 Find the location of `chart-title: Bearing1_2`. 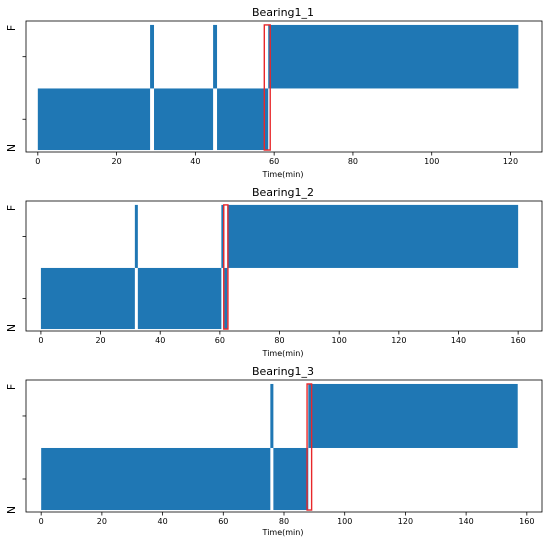

chart-title: Bearing1_2 is located at coordinates (283, 192).